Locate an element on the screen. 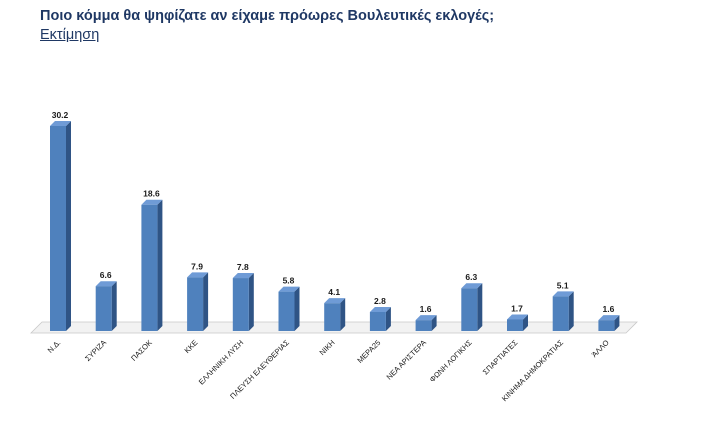 Image resolution: width=707 pixels, height=428 pixels. category-label: Ν.Δ. is located at coordinates (54, 346).